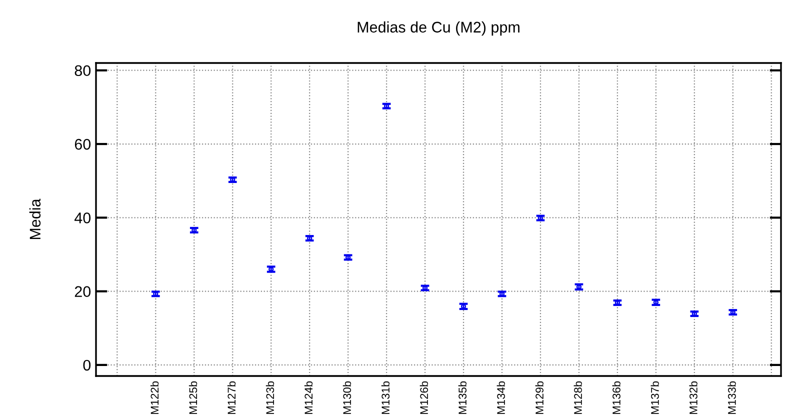 The image size is (785, 420). What do you see at coordinates (35, 219) in the screenshot?
I see `y-axis-title: Media` at bounding box center [35, 219].